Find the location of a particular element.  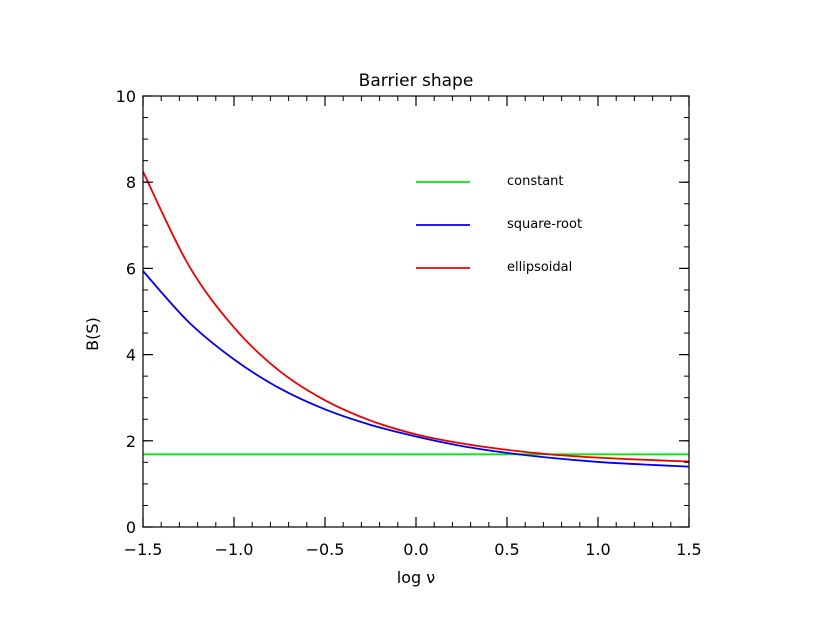

y-tick-label: 0 is located at coordinates (131, 527).